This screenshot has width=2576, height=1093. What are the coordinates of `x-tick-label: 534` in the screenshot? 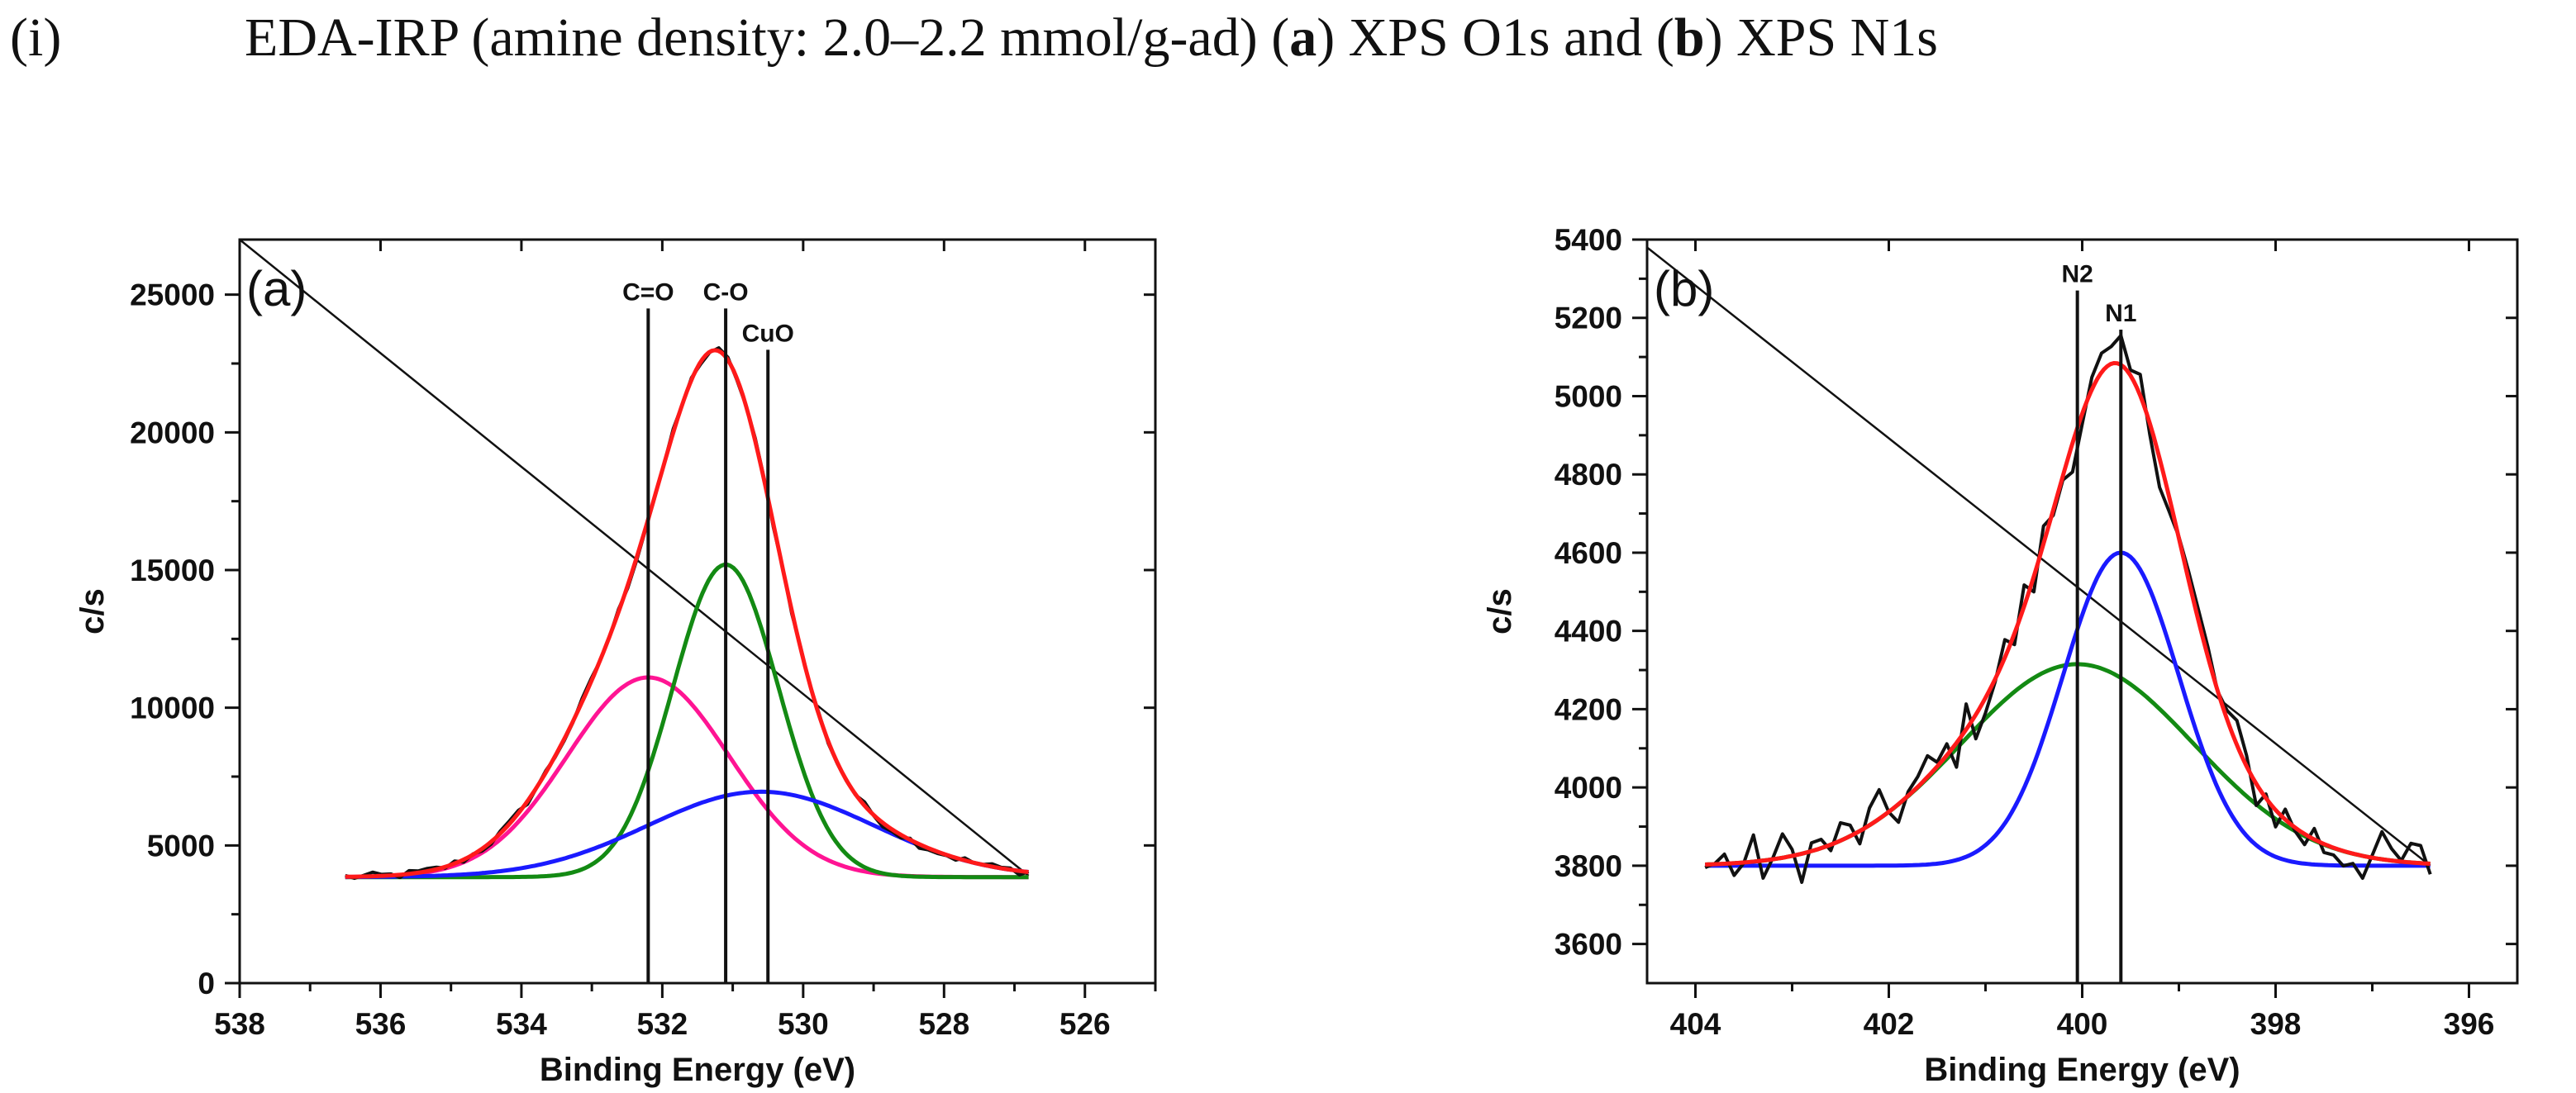 It's located at (522, 1024).